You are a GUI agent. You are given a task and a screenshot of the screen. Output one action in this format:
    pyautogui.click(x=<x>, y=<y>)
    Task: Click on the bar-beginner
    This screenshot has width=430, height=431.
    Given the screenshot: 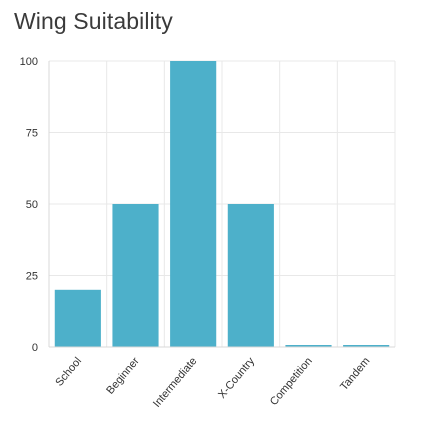 What is the action you would take?
    pyautogui.click(x=135, y=275)
    